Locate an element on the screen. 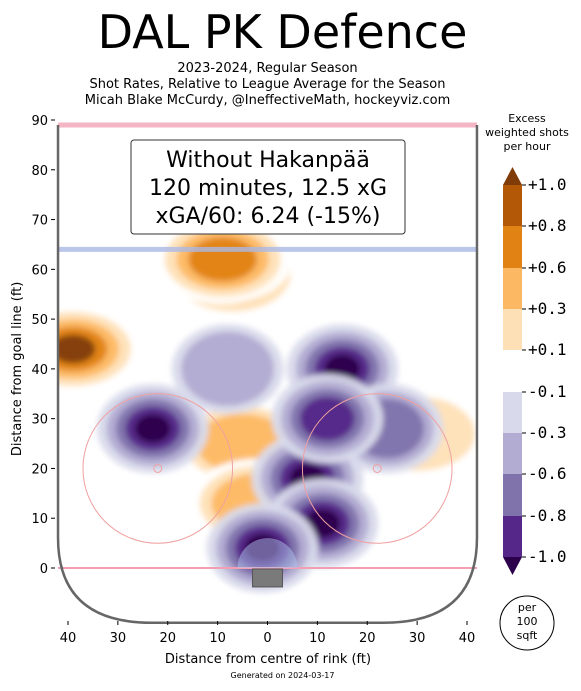 The image size is (581, 691). x-tick-label-3: 10 is located at coordinates (217, 638).